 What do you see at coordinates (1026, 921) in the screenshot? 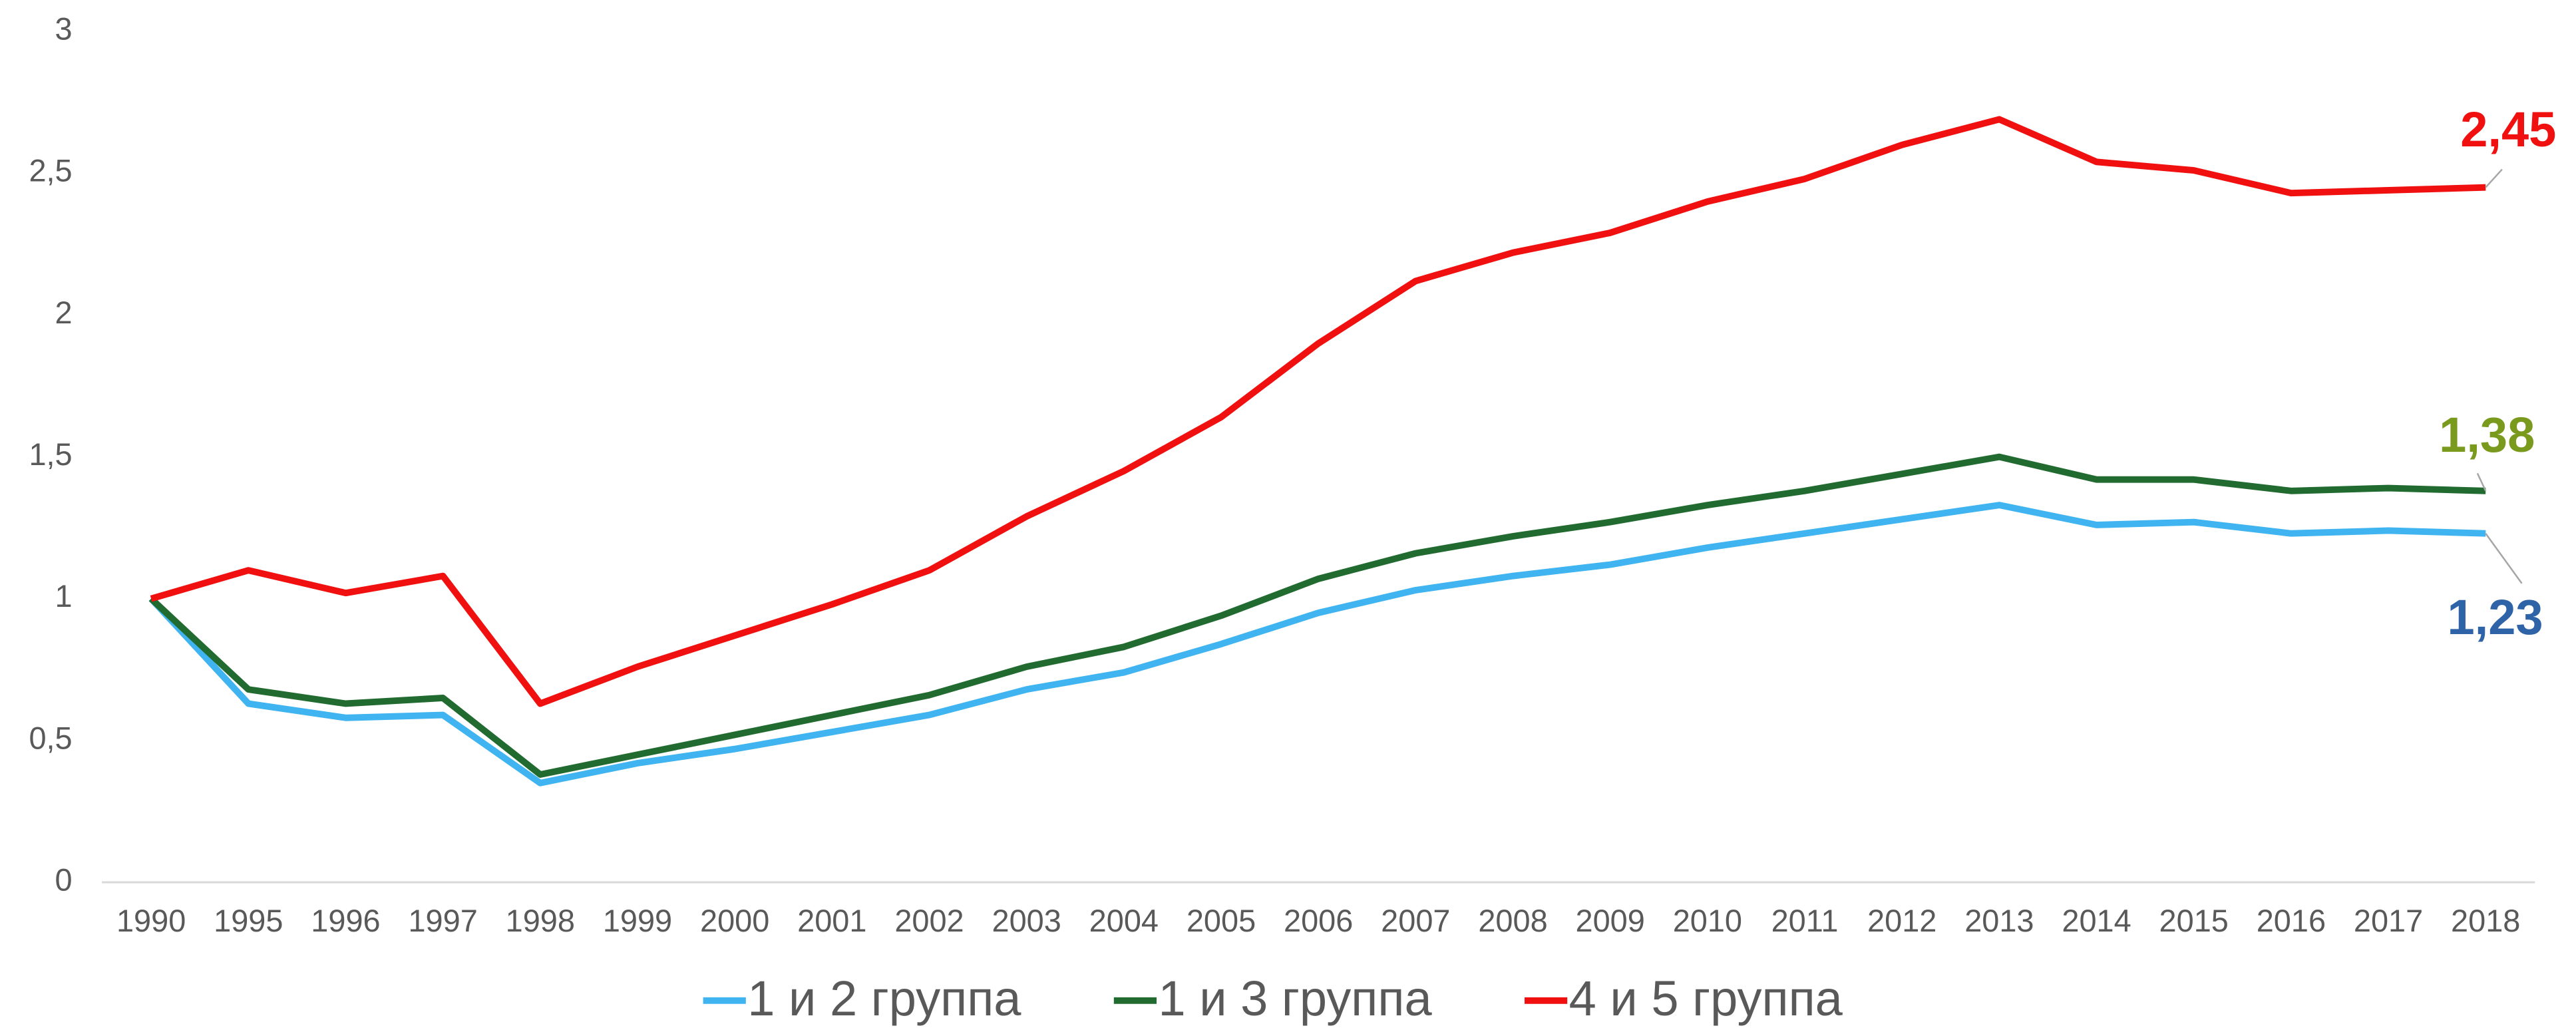
I see `x-tick-label: 2003` at bounding box center [1026, 921].